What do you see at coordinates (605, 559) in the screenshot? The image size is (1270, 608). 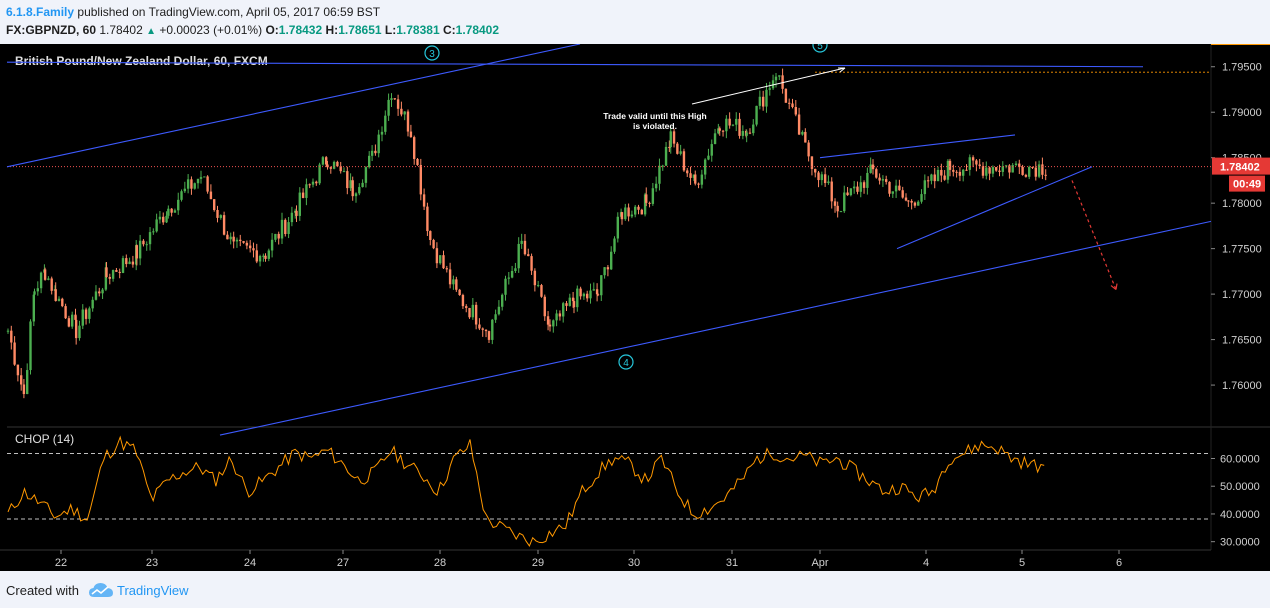 I see `time-axis: 22 23 24 27 28 29 30 31 Apr 4 5 6` at bounding box center [605, 559].